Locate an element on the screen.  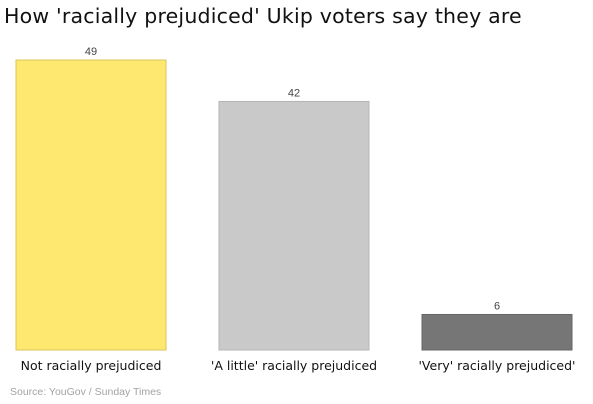
source-note: Source: YouGov / Sunday Times is located at coordinates (86, 392).